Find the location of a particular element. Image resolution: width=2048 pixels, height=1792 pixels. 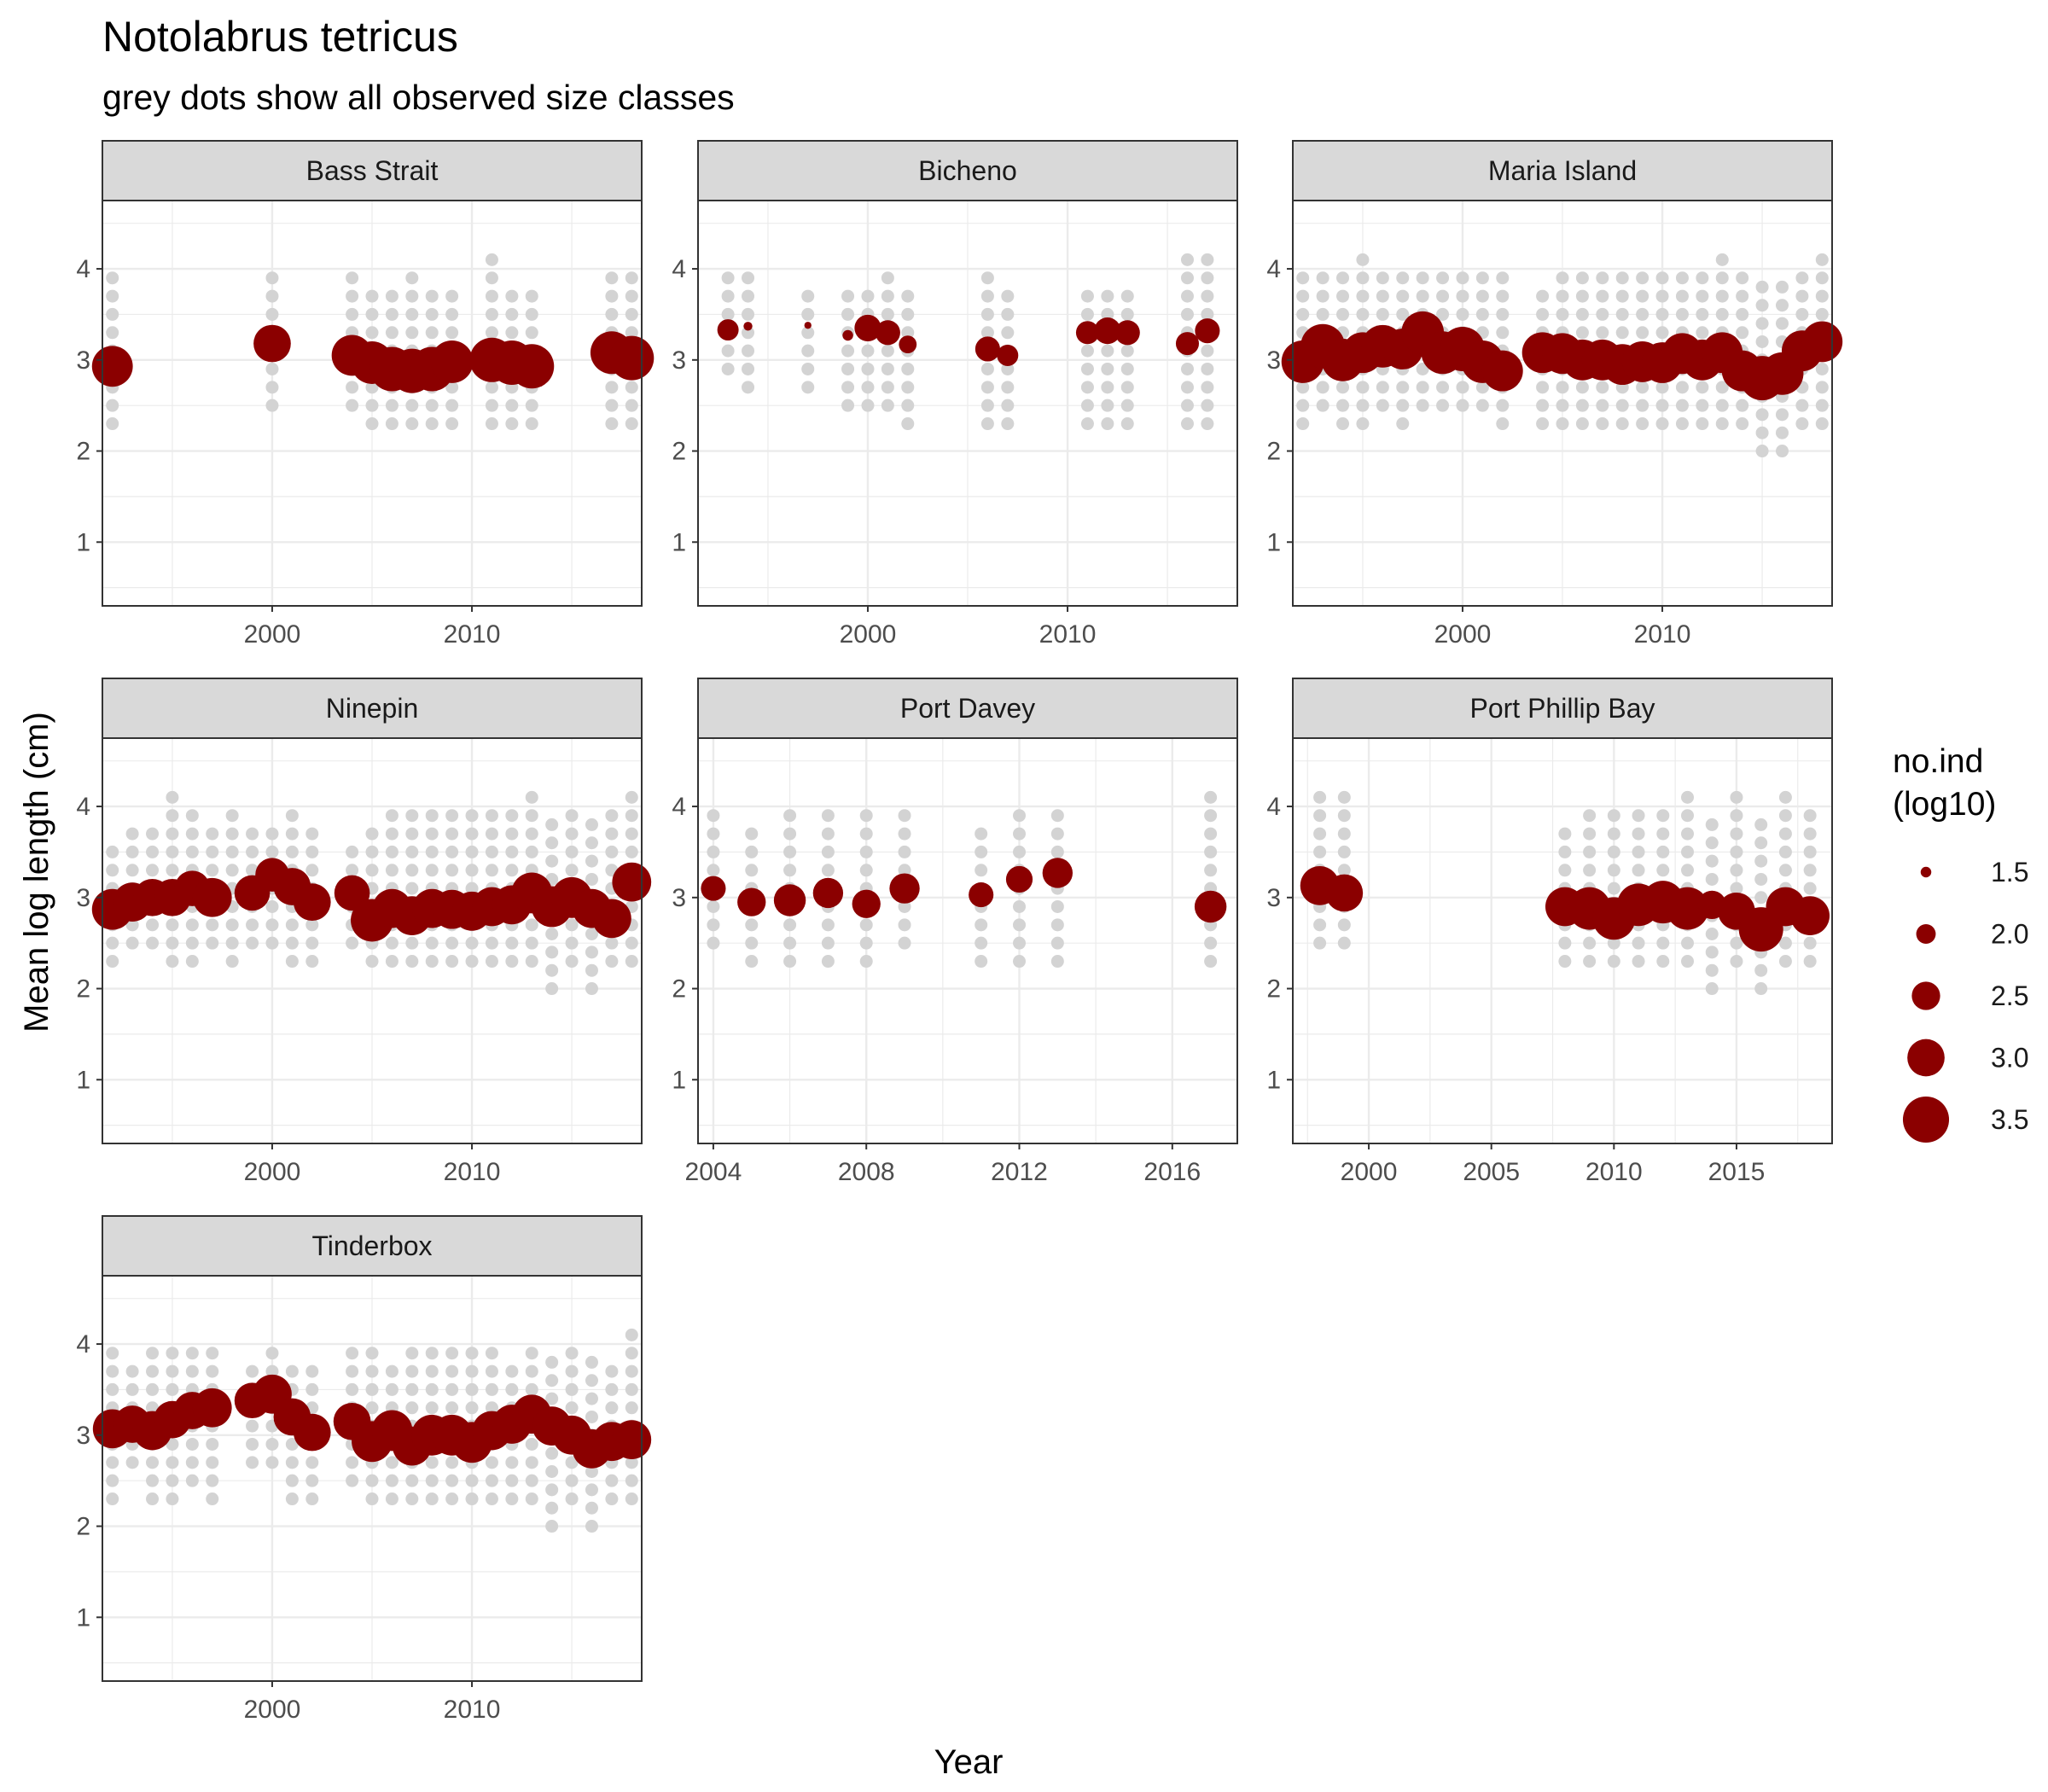

x-axis-title: Year is located at coordinates (969, 1762).